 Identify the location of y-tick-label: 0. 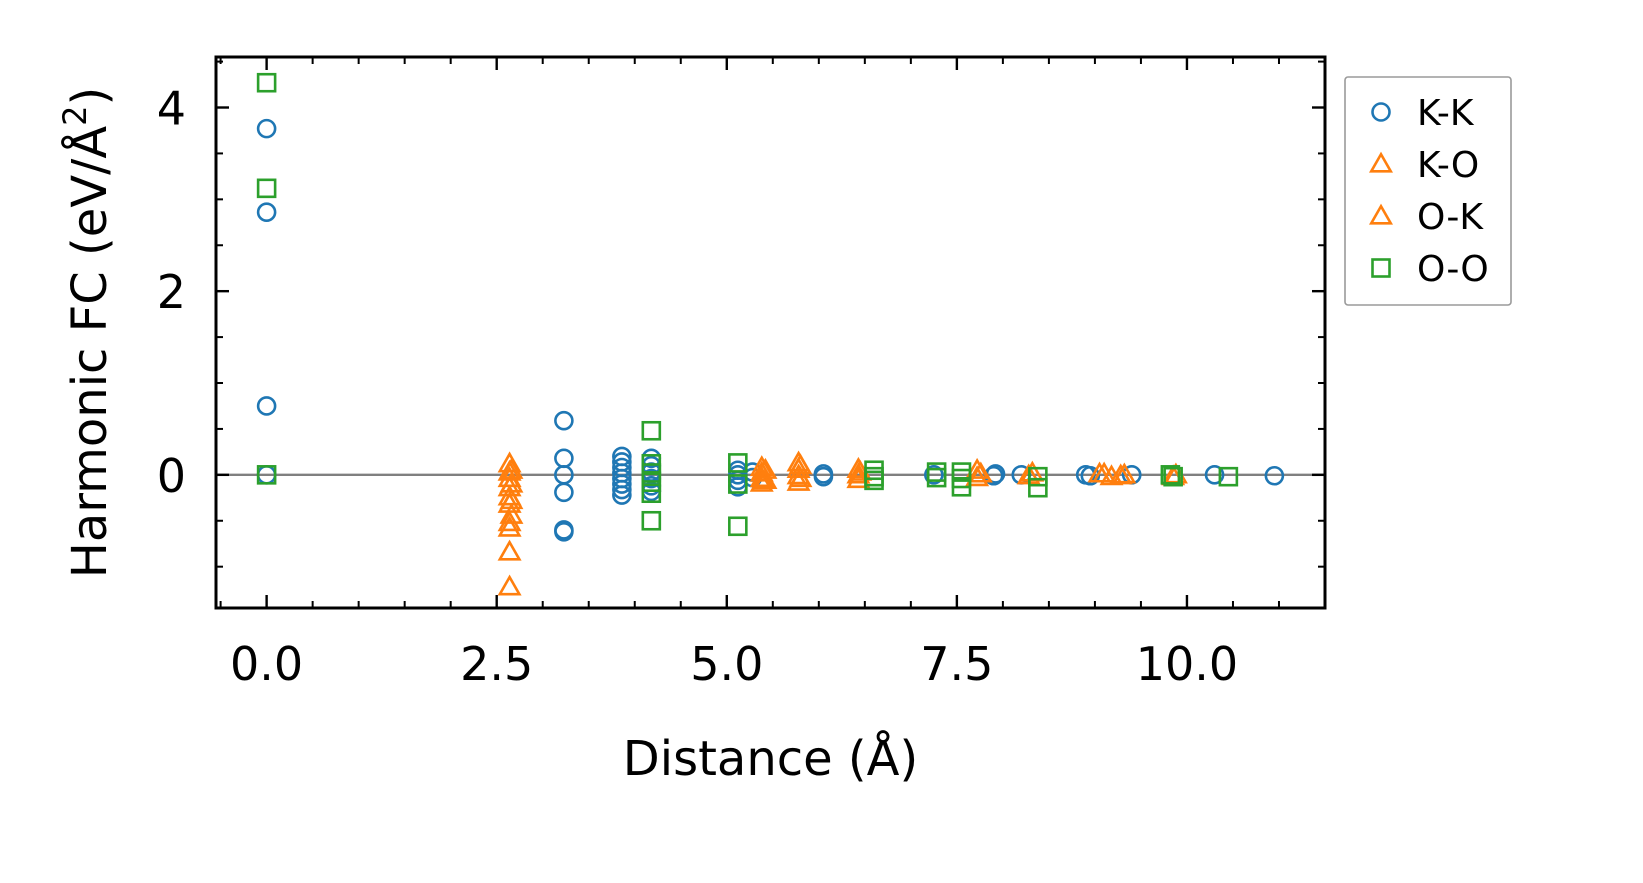
(171, 476).